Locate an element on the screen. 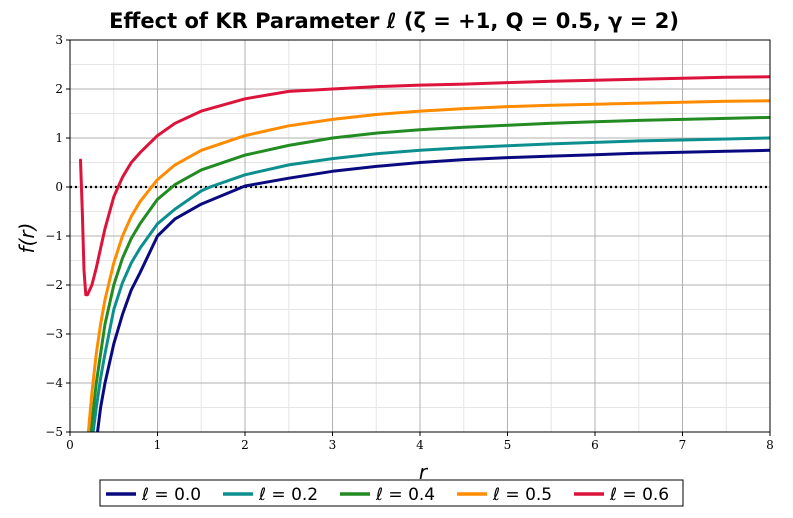  legend-label-4: ℓ = 0.6 is located at coordinates (639, 495).